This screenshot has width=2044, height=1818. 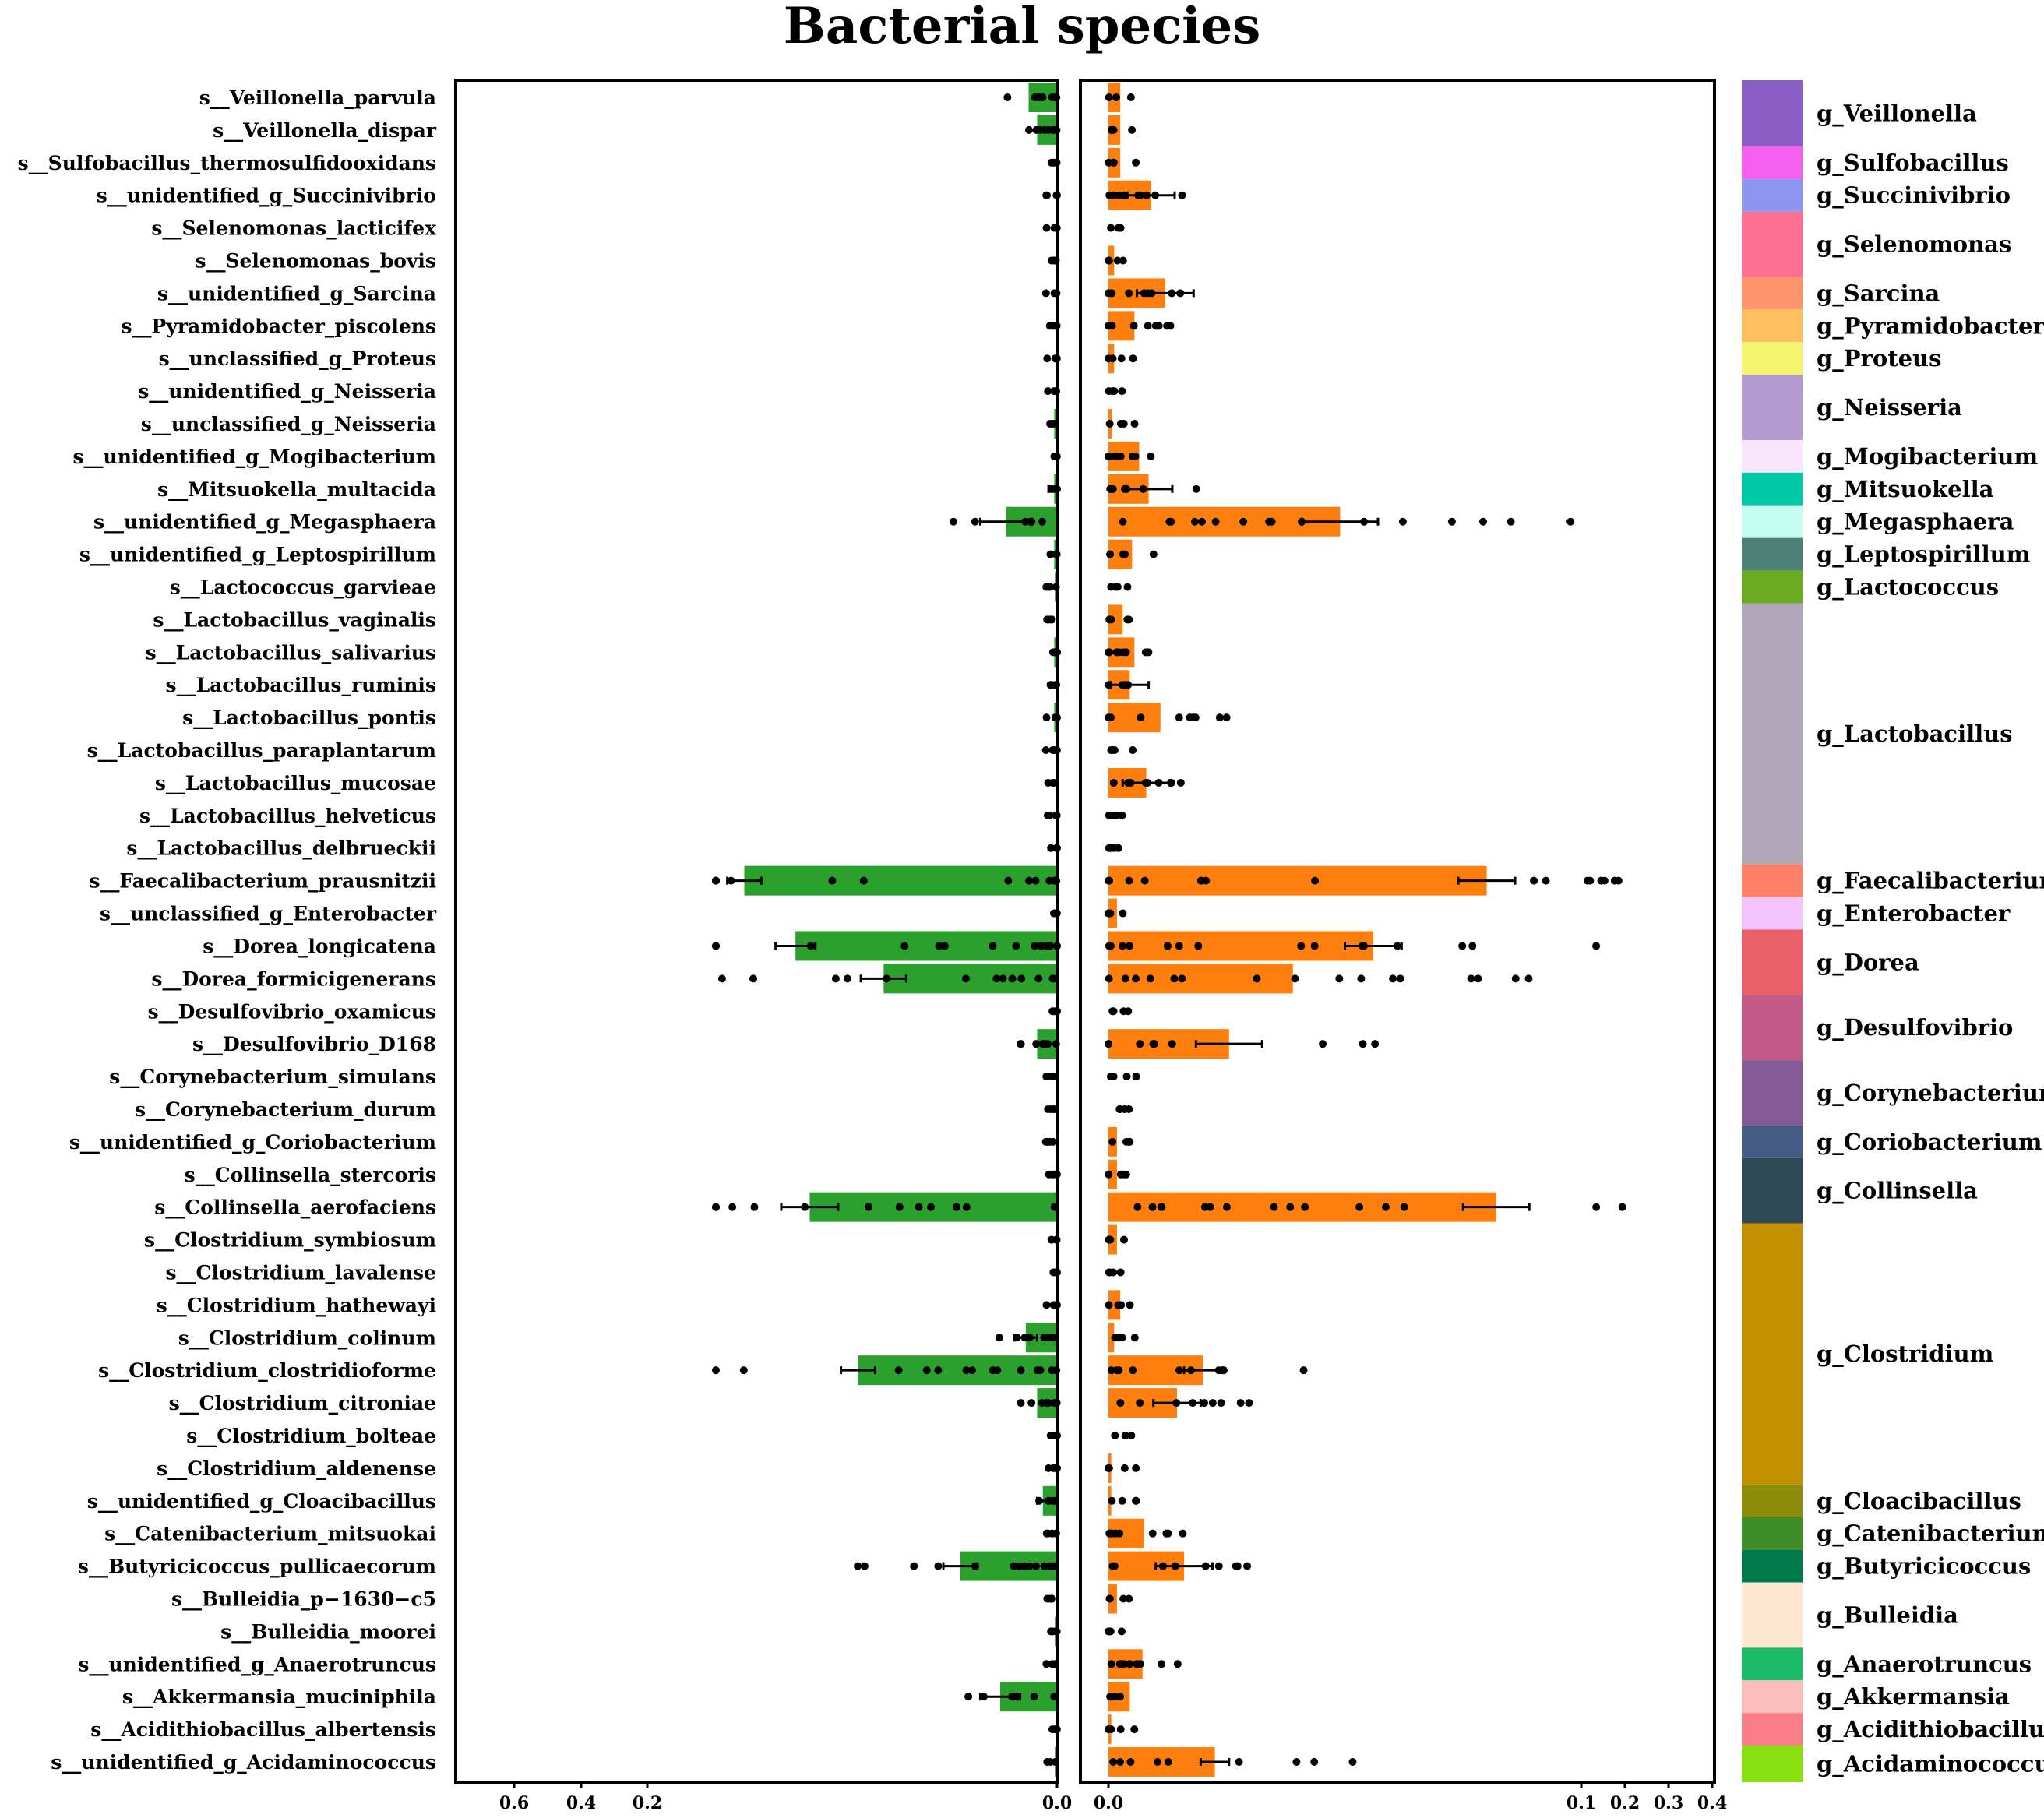 What do you see at coordinates (315, 262) in the screenshot?
I see `species-label: s__Selenomonas_bovis` at bounding box center [315, 262].